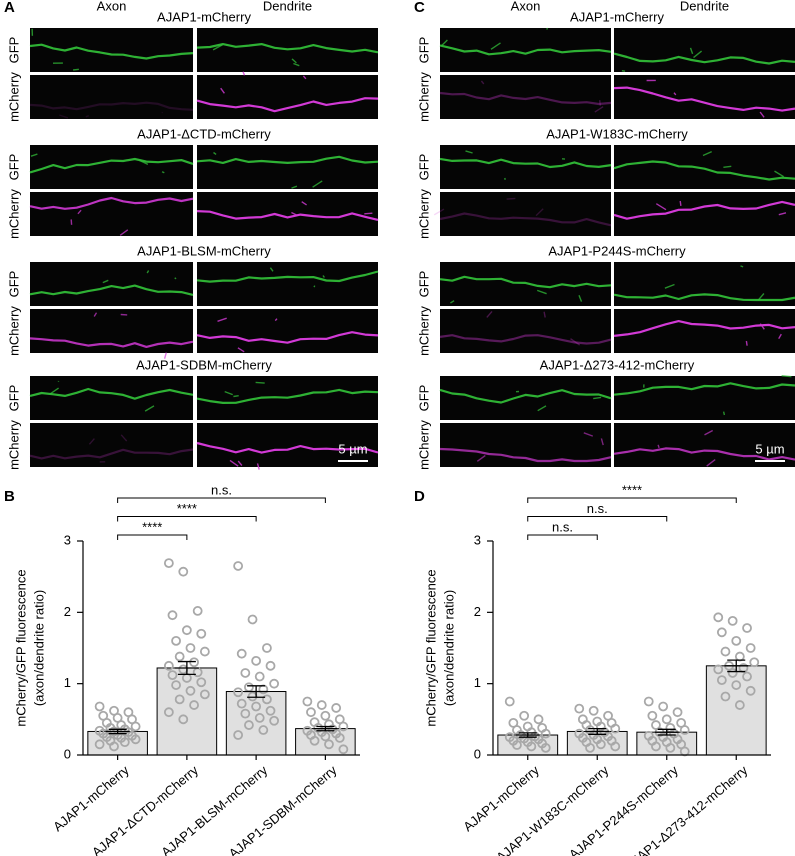 This screenshot has height=856, width=795. What do you see at coordinates (38, 648) in the screenshot?
I see `y-axis-label: (axon/dendrite ratio)` at bounding box center [38, 648].